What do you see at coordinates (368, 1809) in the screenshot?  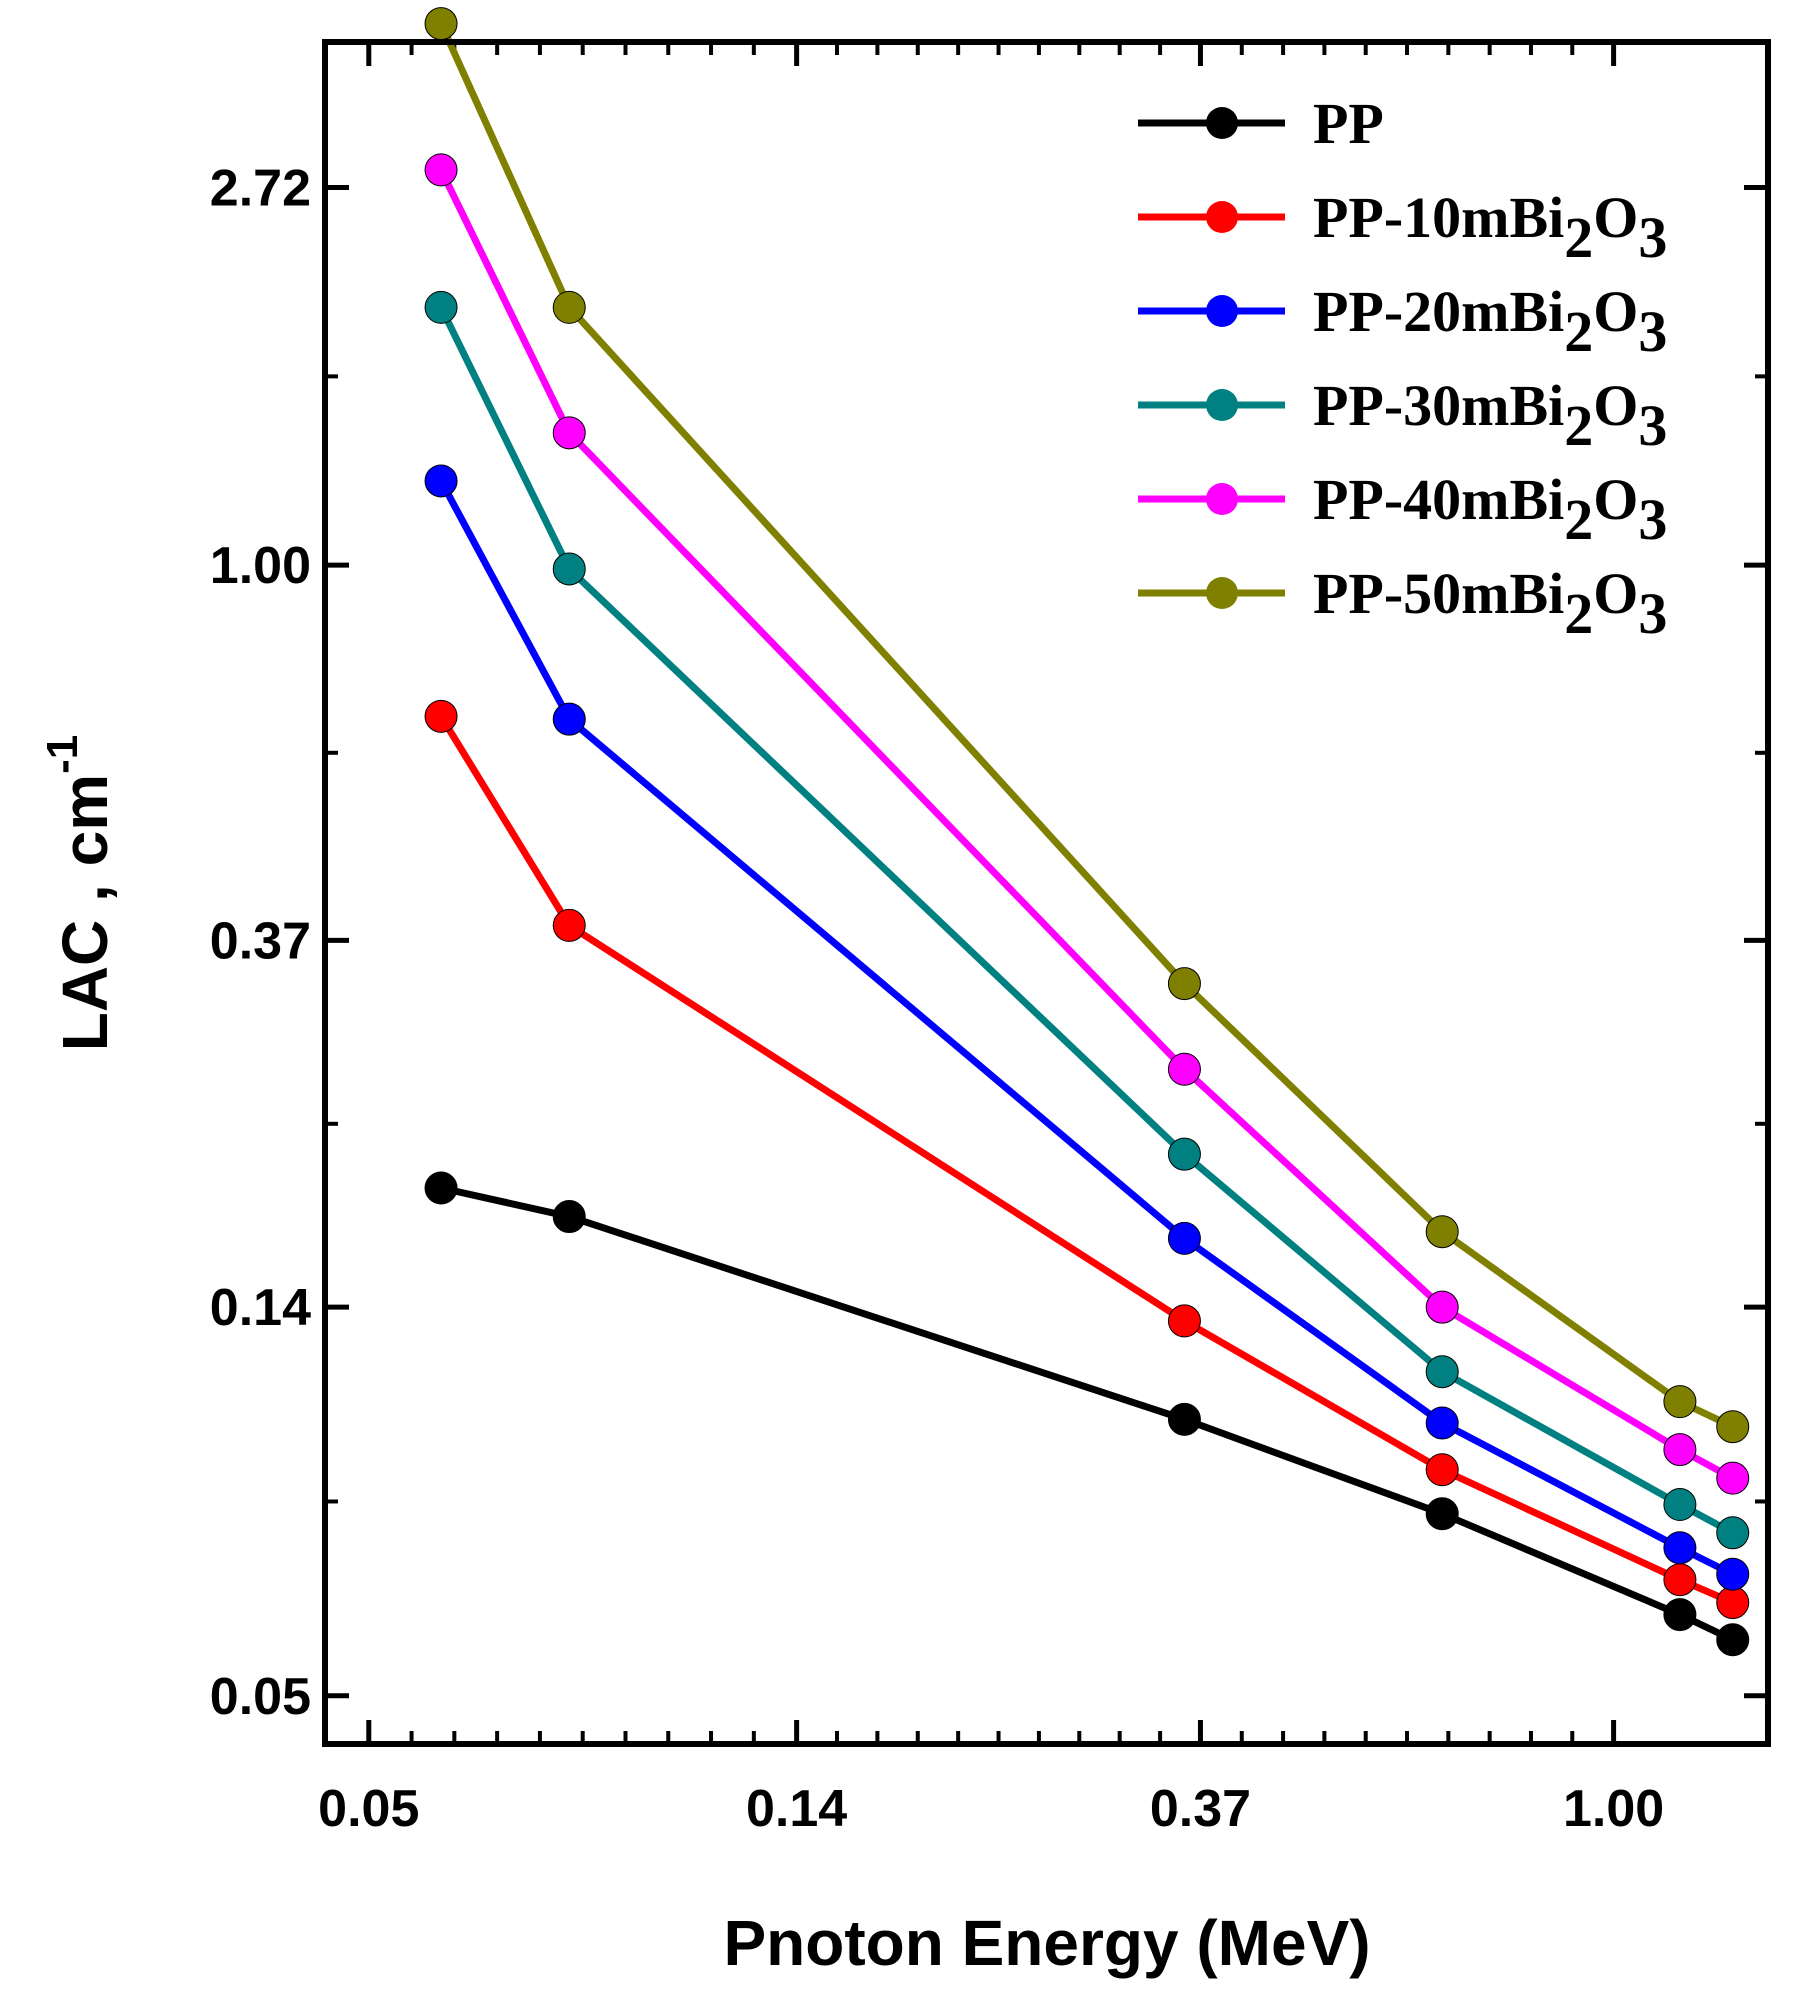 I see `x-tick-label: 0.05` at bounding box center [368, 1809].